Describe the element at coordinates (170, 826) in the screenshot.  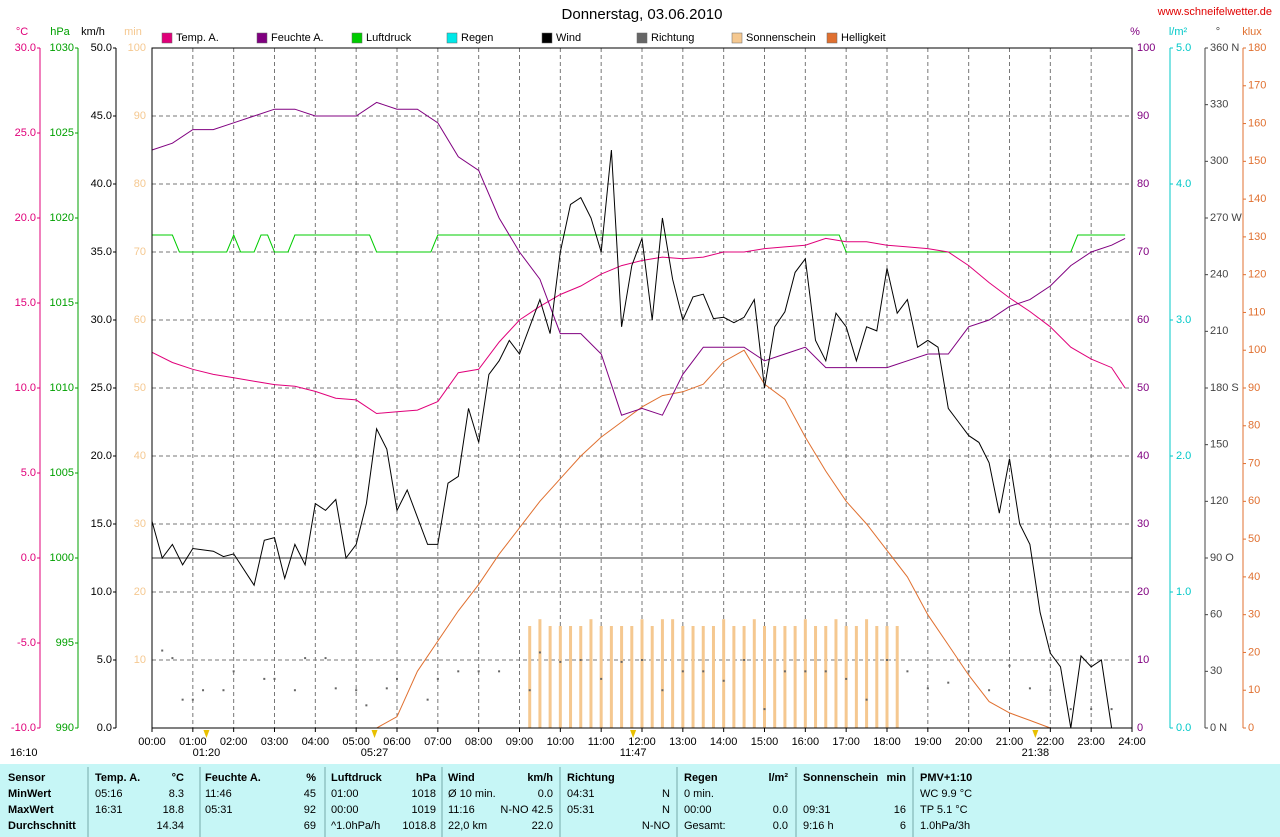
I see `table-cell: 14.34` at that location.